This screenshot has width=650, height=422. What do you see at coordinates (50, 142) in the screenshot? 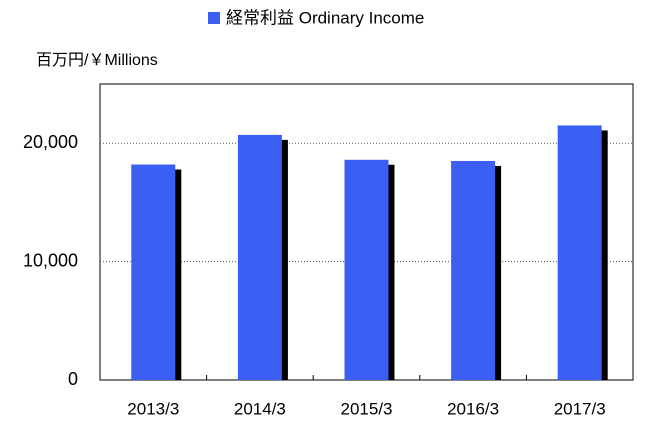
I see `y-tick-label: 20,000` at bounding box center [50, 142].